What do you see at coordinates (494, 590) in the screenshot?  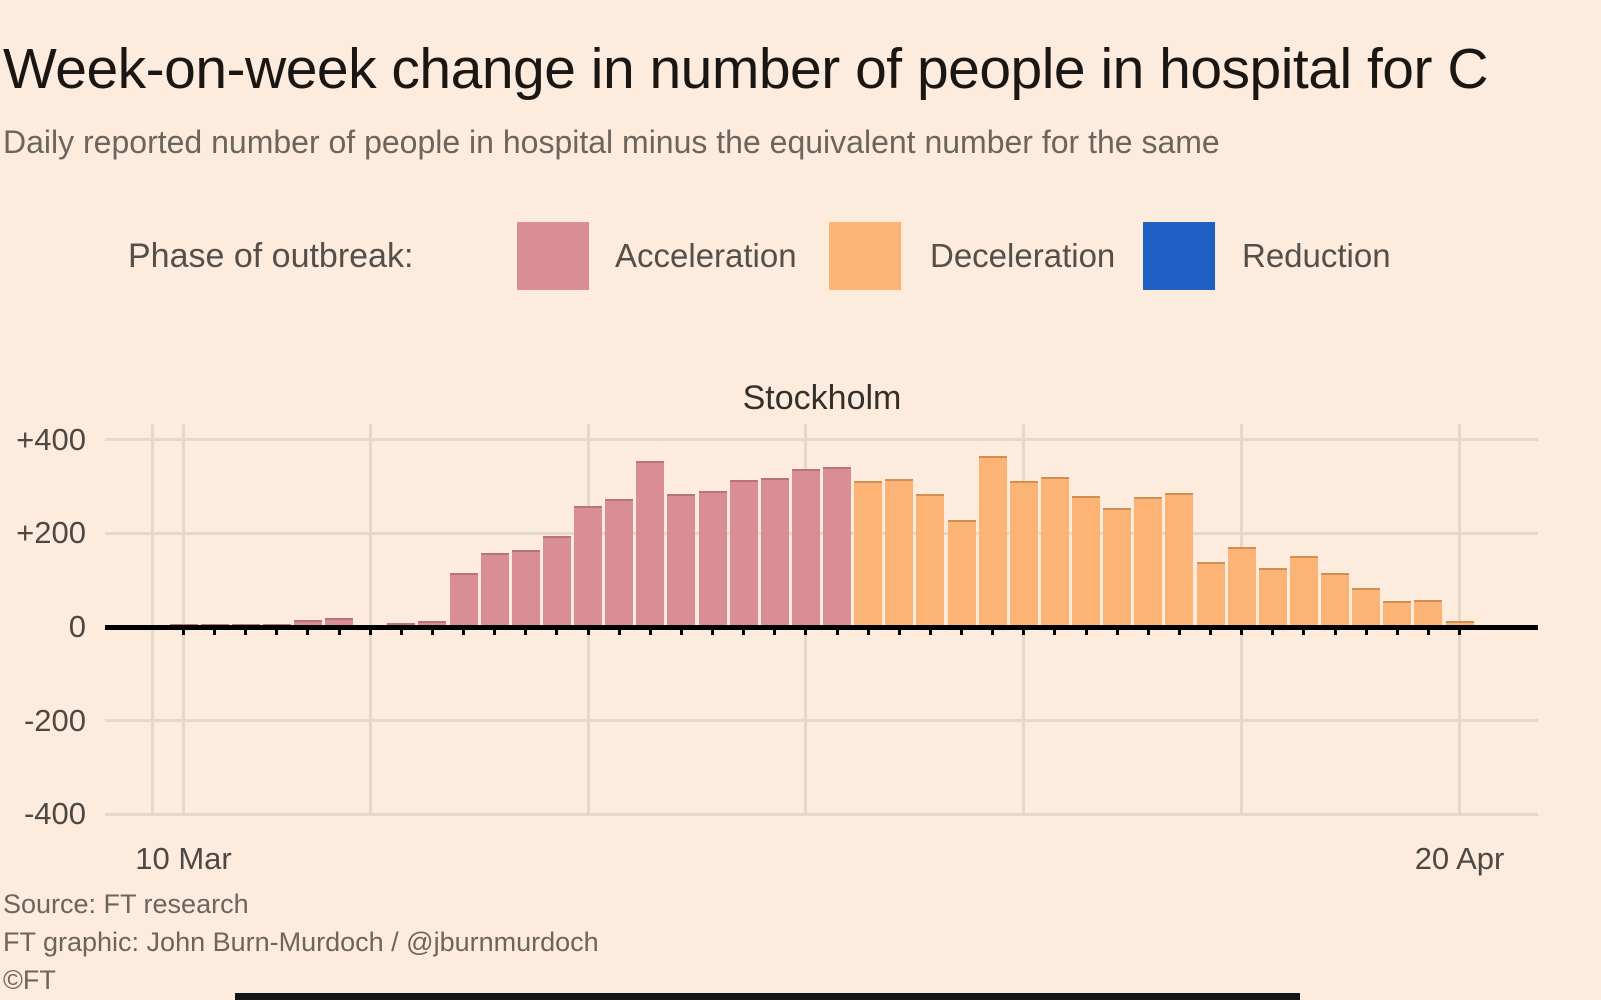 I see `bar-20-Mar` at bounding box center [494, 590].